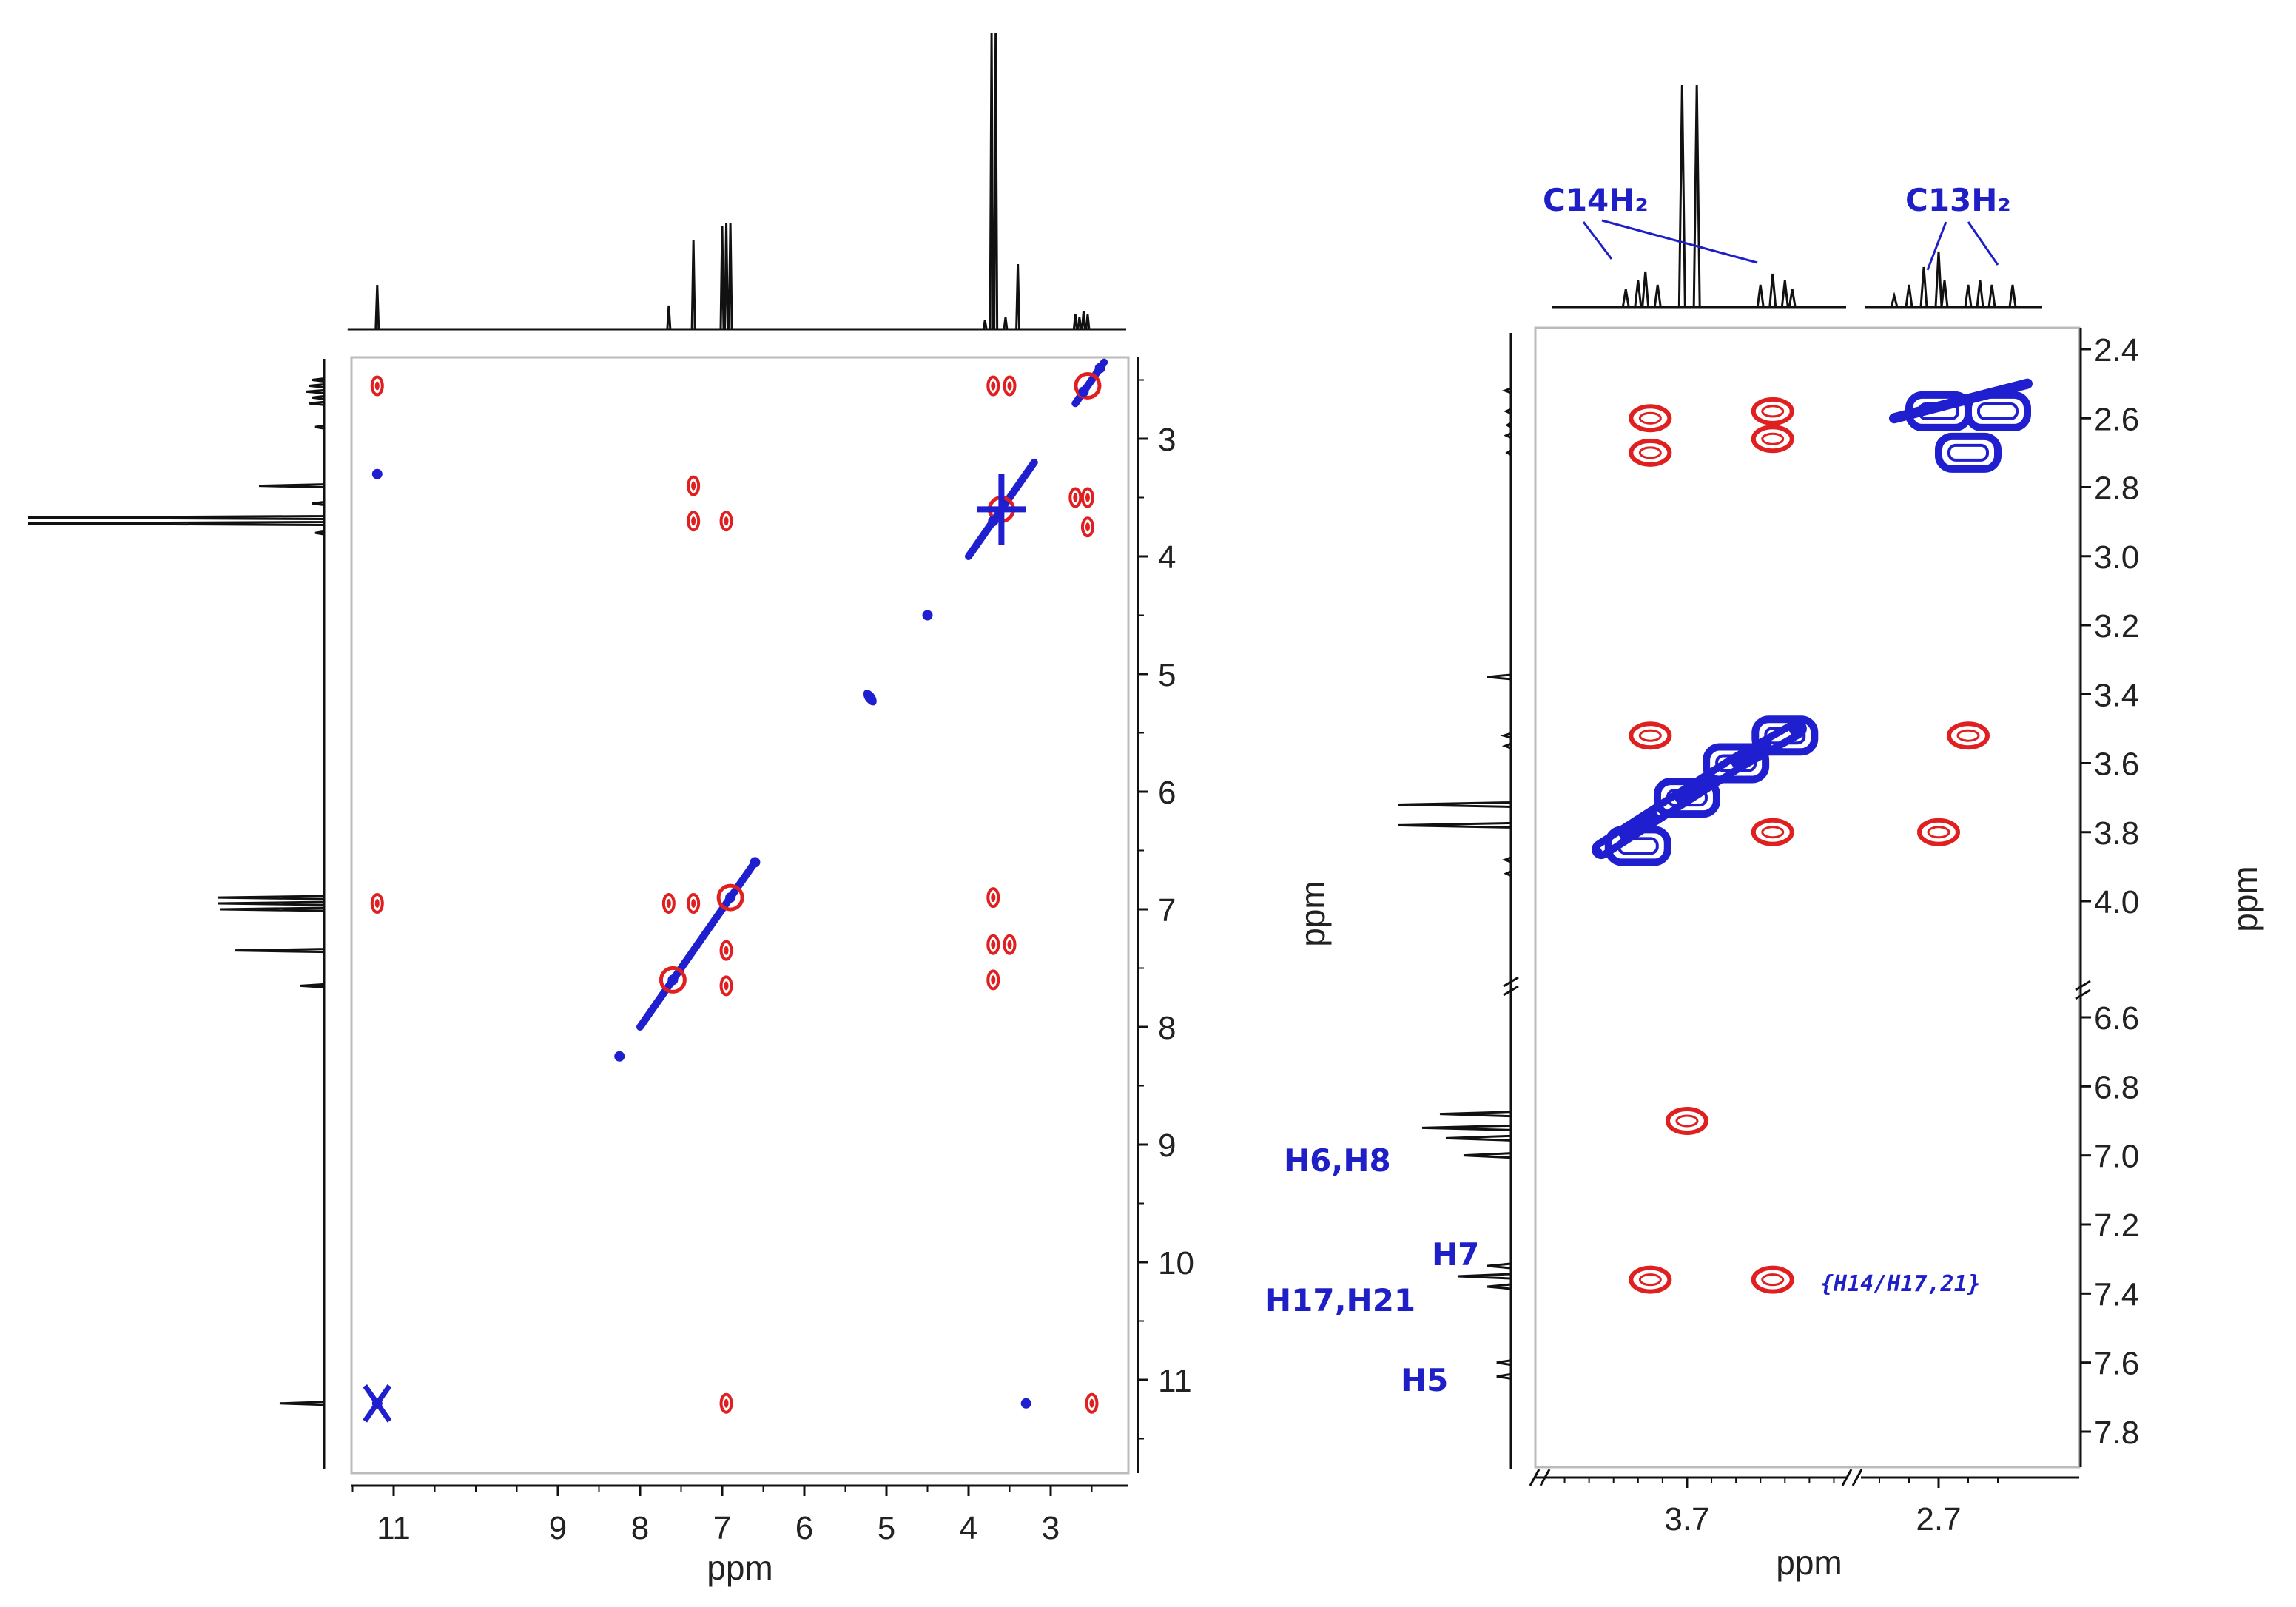 The height and width of the screenshot is (1607, 2296). I want to click on left-diagonal-cross, so click(1001, 509).